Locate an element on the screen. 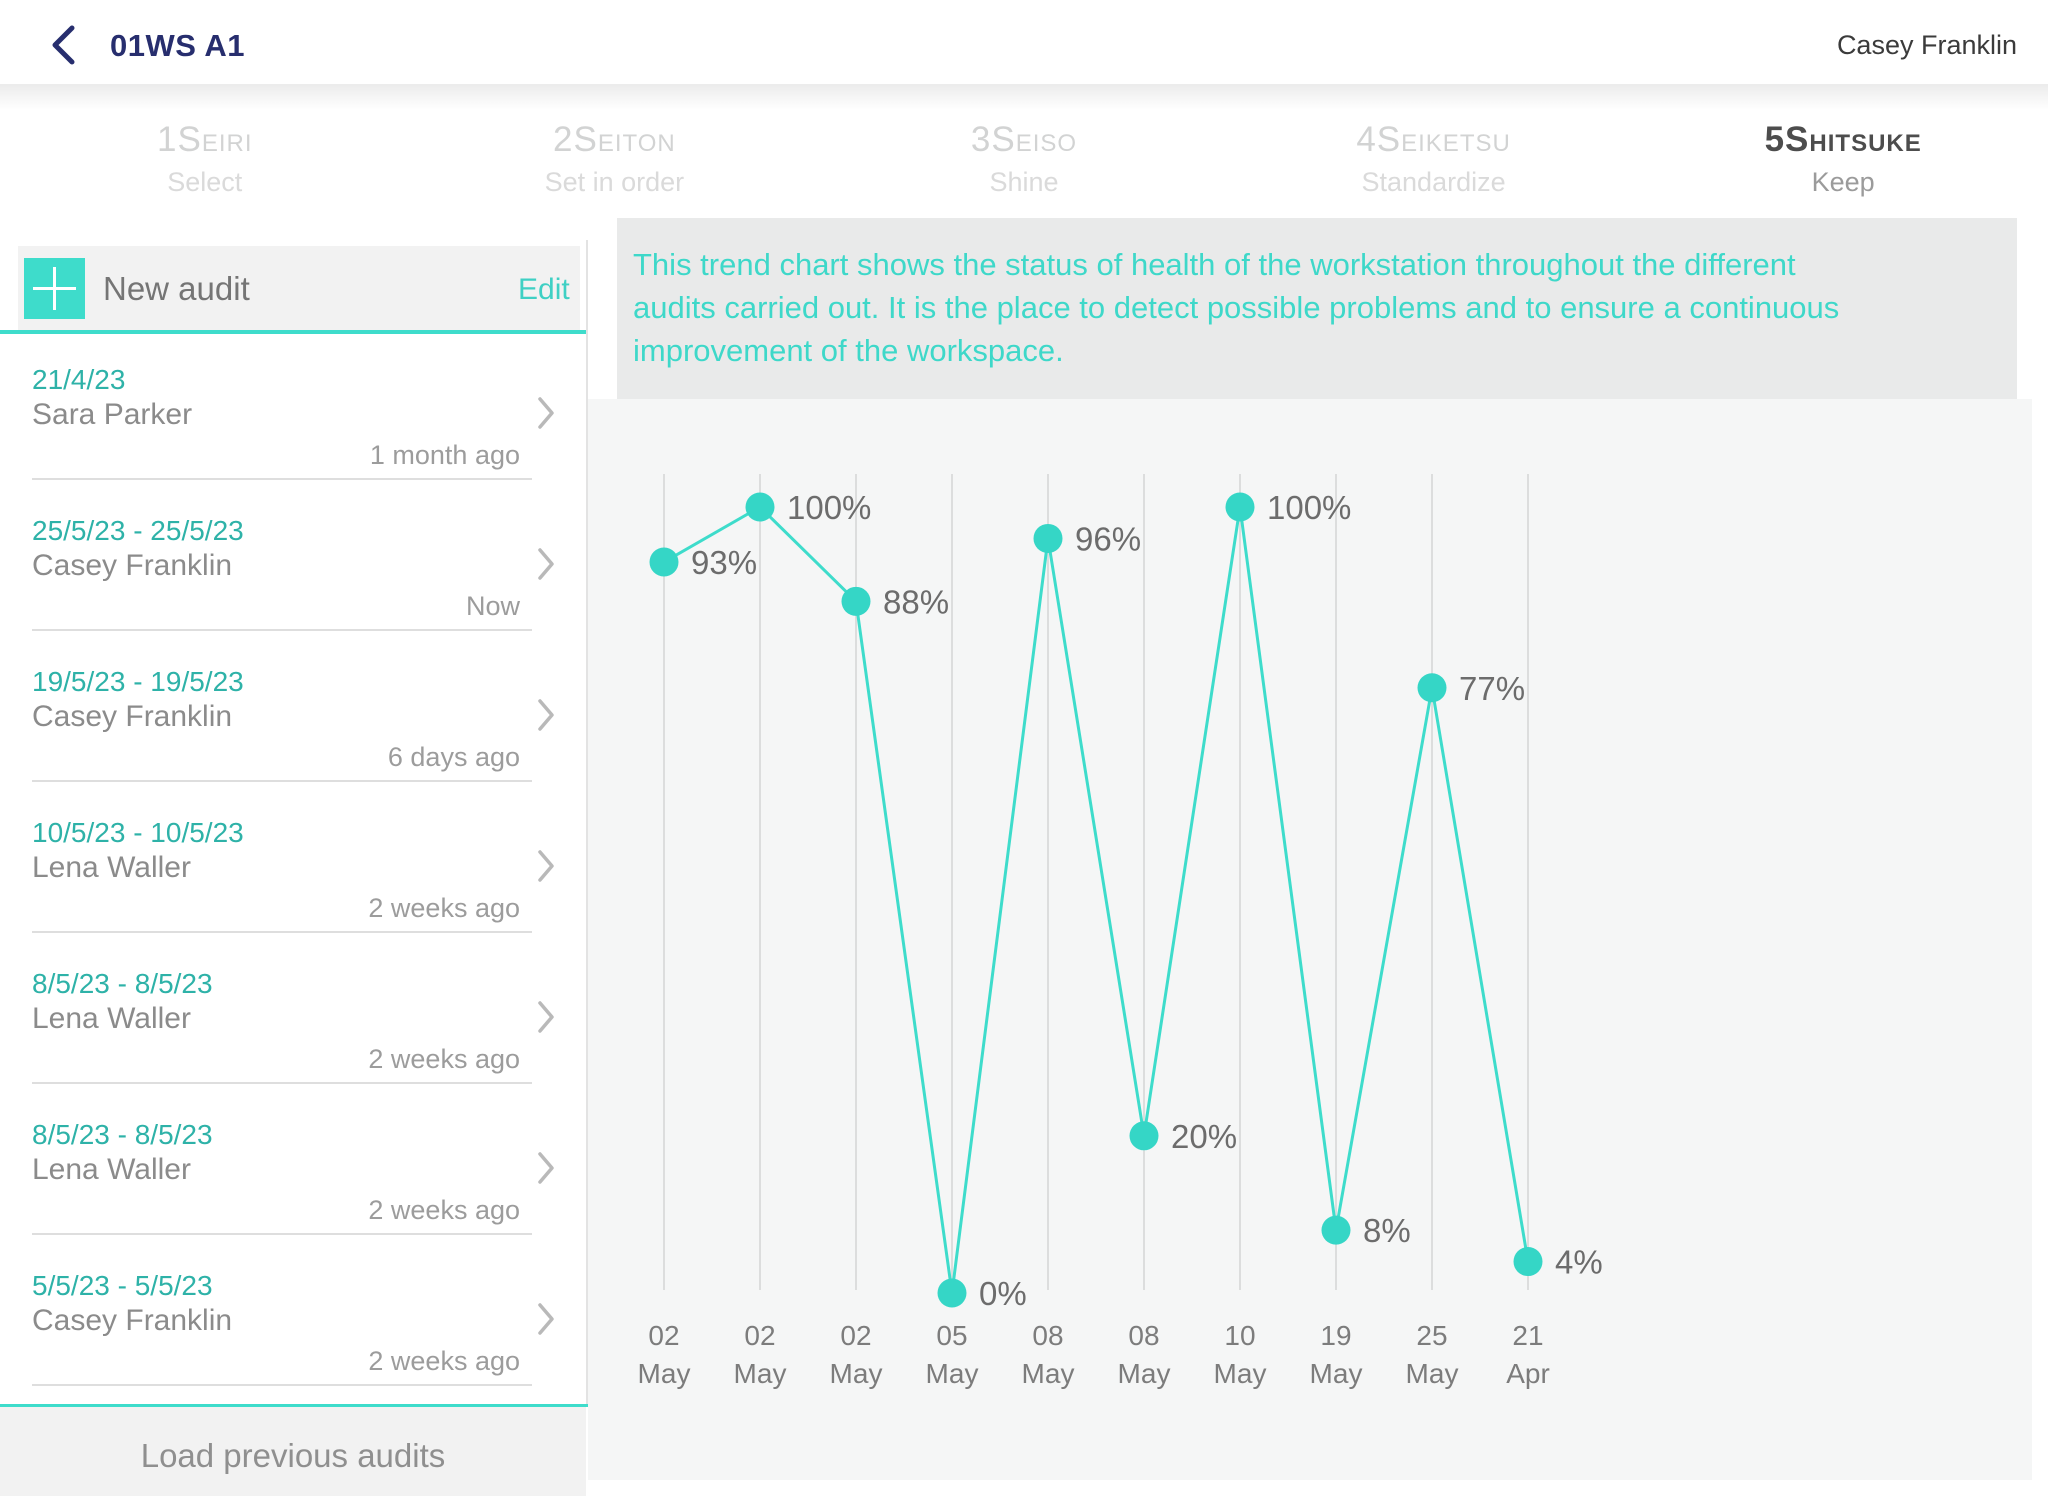  audit-date: 5/5/23 - 5/5/23 is located at coordinates (122, 1285).